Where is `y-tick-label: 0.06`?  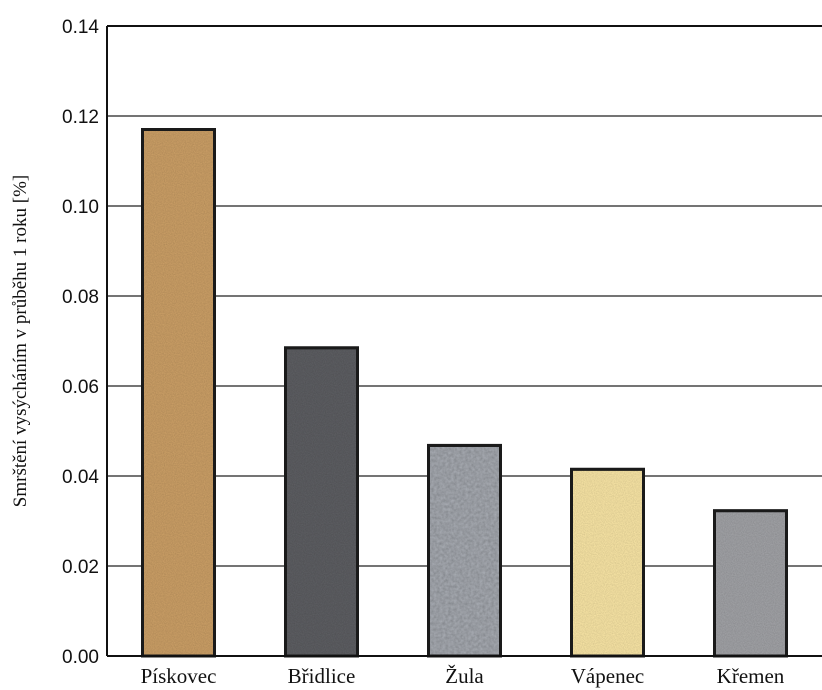 y-tick-label: 0.06 is located at coordinates (80, 387).